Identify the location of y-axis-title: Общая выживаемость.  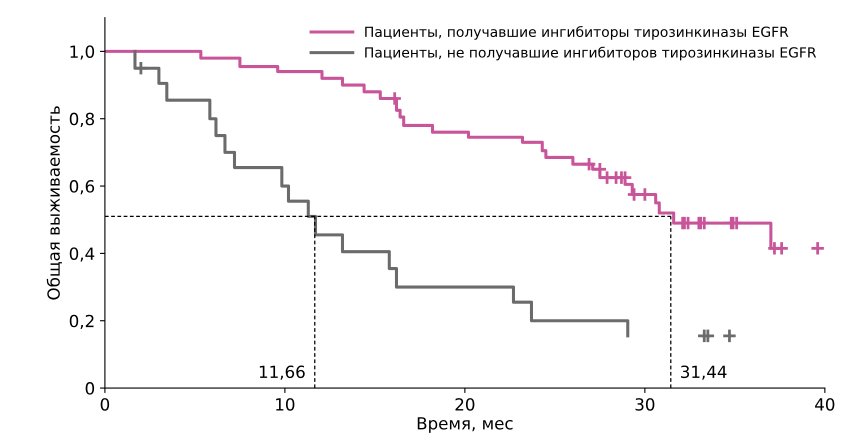
(54, 203).